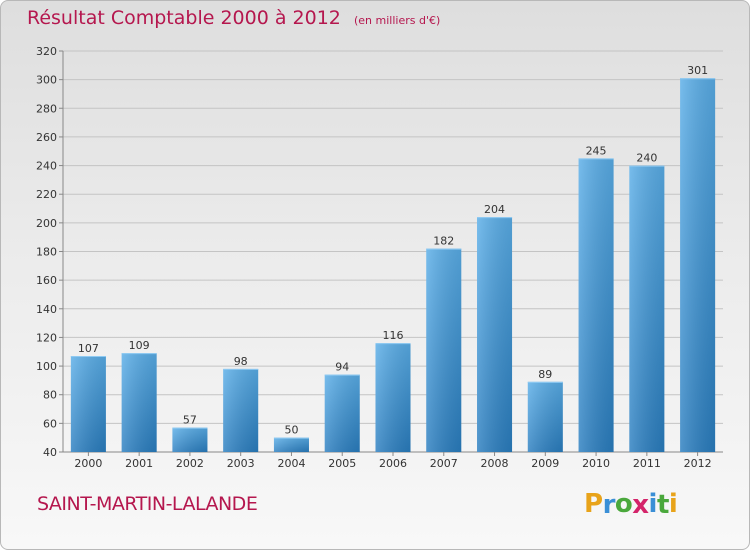  What do you see at coordinates (291, 444) in the screenshot?
I see `bar-shade-2004` at bounding box center [291, 444].